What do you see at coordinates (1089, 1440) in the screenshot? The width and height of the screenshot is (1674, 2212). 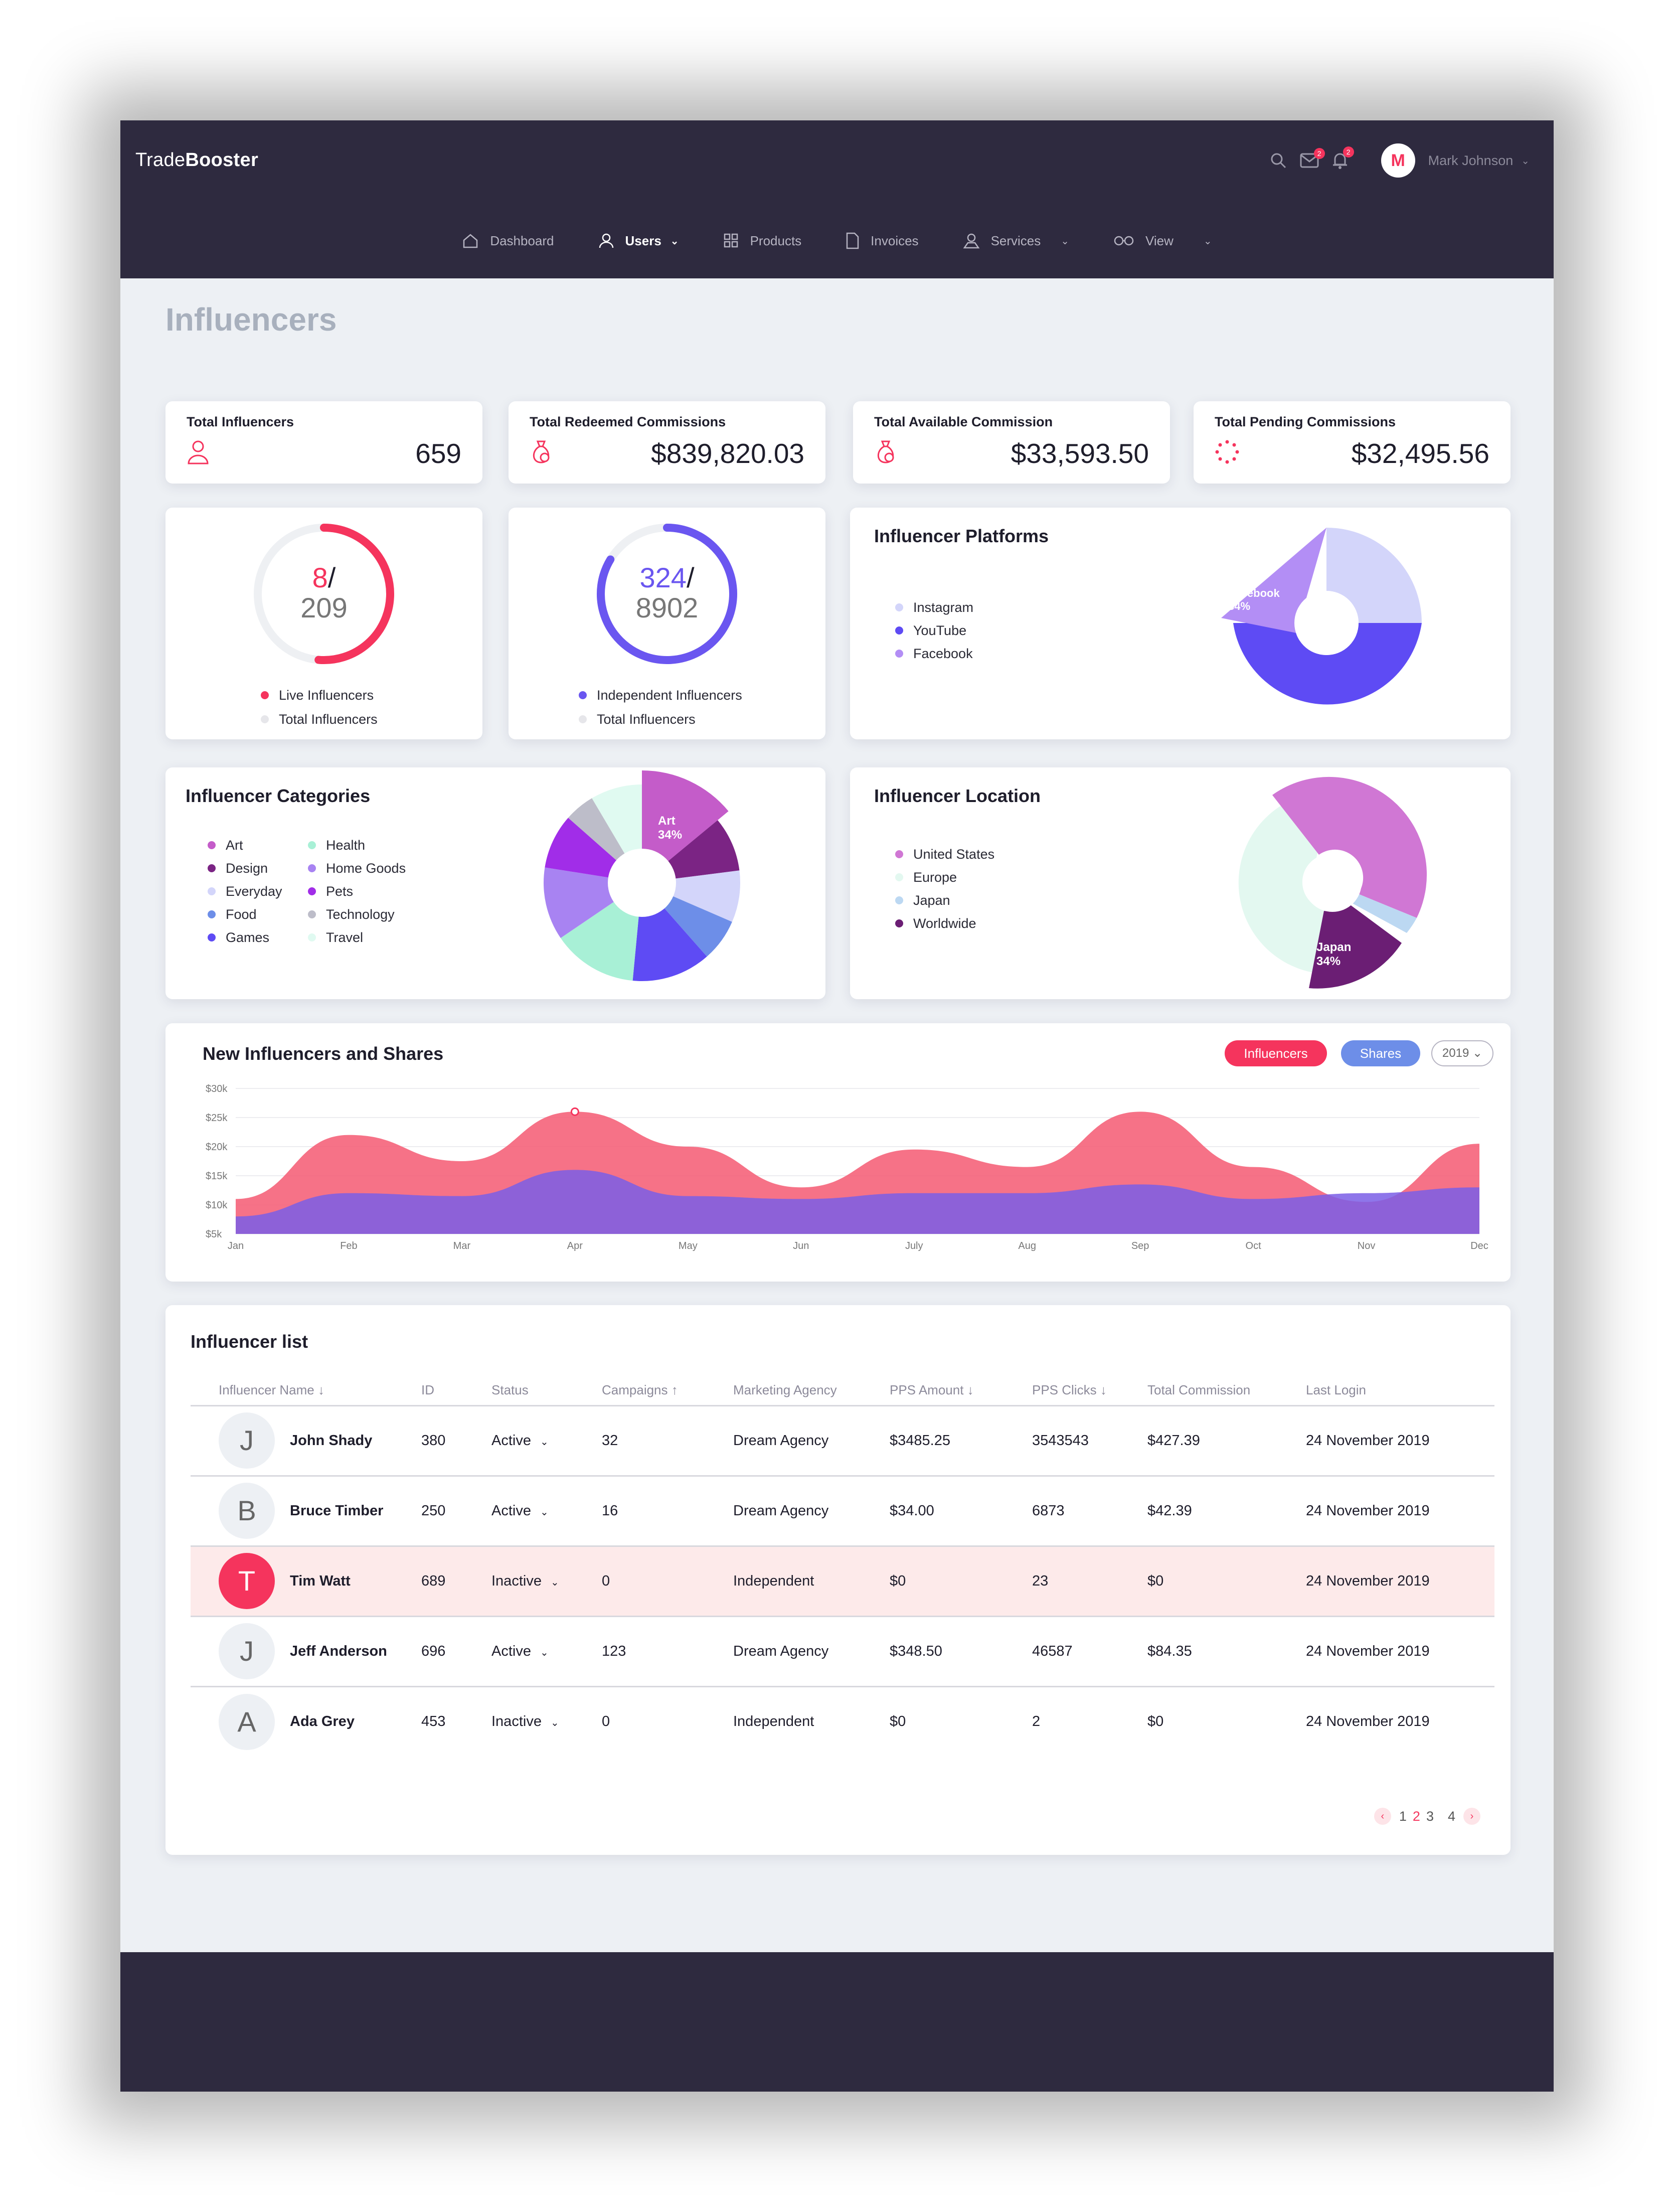 I see `cell-pps-clicks: 3543543` at bounding box center [1089, 1440].